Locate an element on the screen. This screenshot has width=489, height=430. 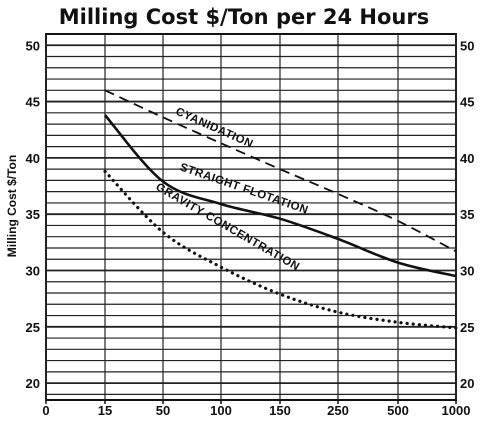
y-tick-label-right: 25 is located at coordinates (467, 327).